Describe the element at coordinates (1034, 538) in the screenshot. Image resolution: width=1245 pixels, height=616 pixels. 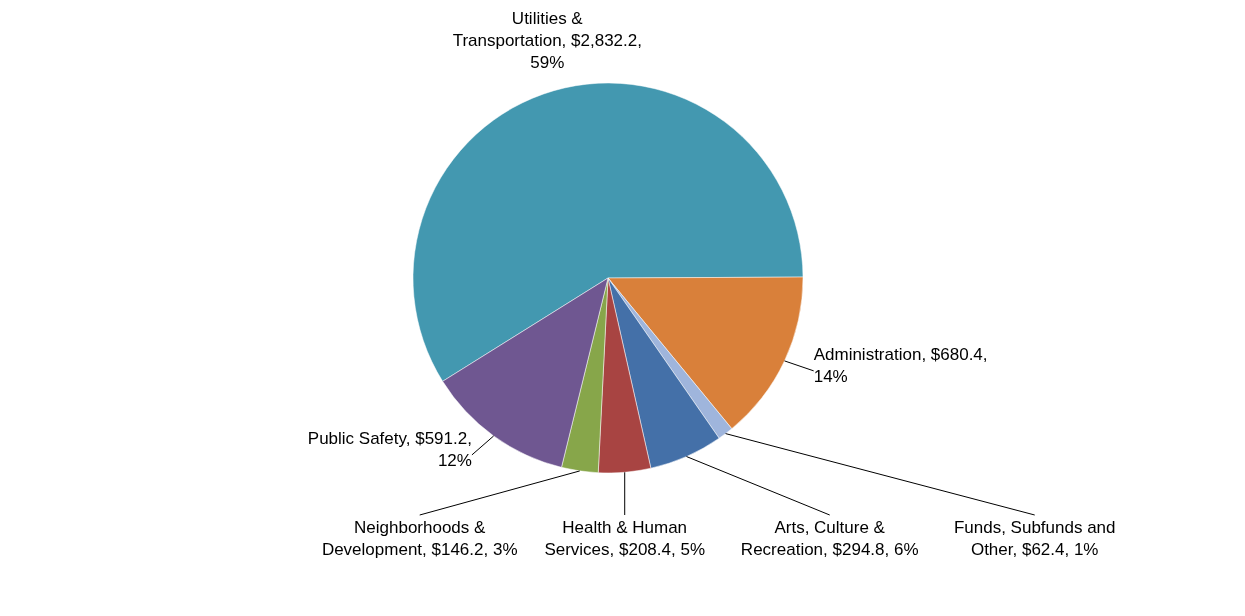
I see `slice-label: Funds, Subfunds and Other, $62.4, 1%` at that location.